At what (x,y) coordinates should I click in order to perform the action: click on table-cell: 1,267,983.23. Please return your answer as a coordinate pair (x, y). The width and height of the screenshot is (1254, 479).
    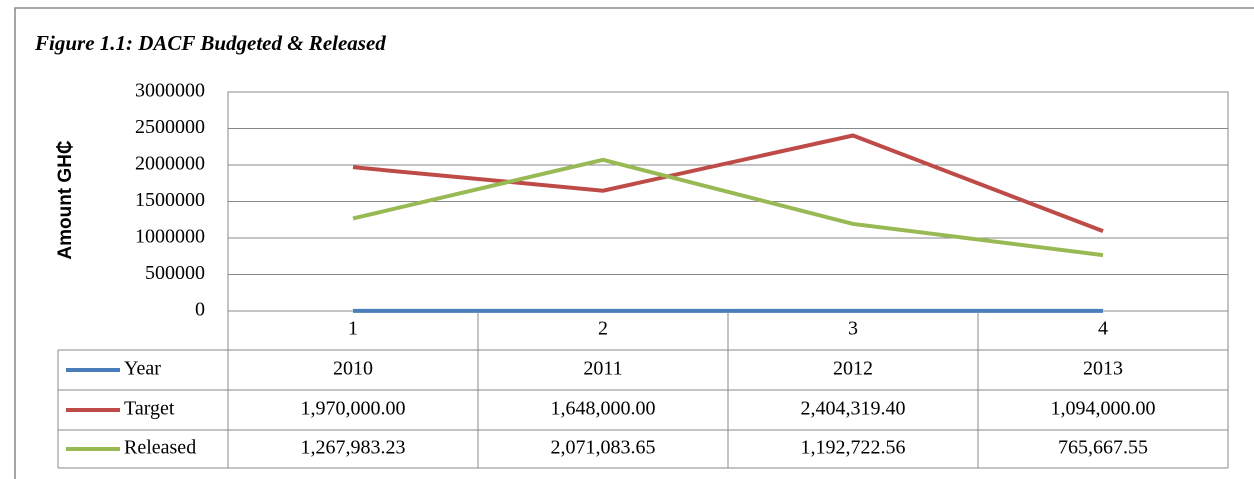
    Looking at the image, I should click on (353, 448).